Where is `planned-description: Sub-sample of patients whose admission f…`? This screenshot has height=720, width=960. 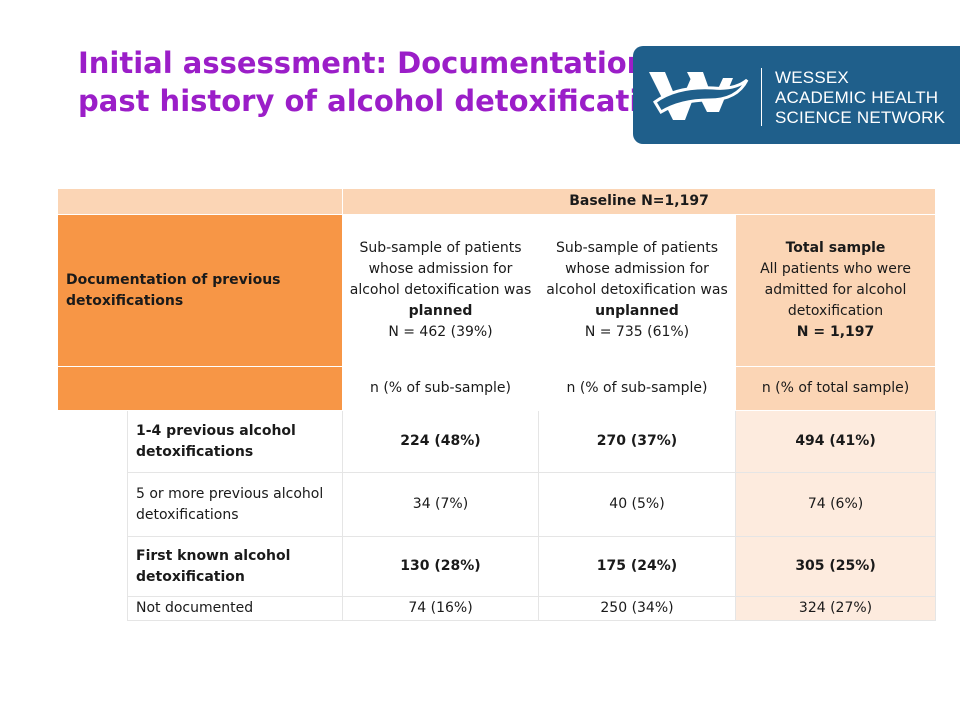
planned-description: Sub-sample of patients whose admission f… is located at coordinates (440, 269).